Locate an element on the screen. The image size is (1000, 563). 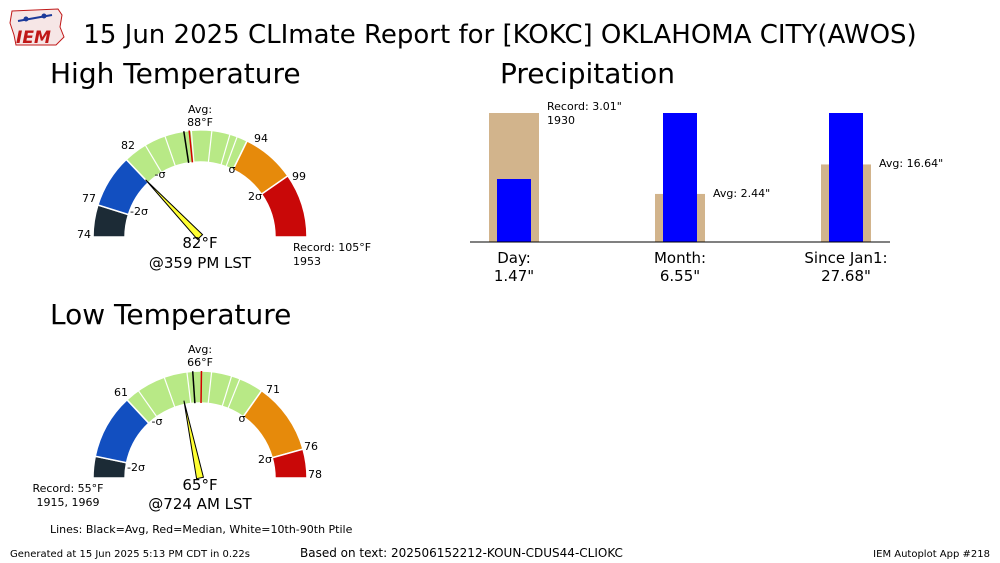
precip-category-label: Day: is located at coordinates (514, 258).